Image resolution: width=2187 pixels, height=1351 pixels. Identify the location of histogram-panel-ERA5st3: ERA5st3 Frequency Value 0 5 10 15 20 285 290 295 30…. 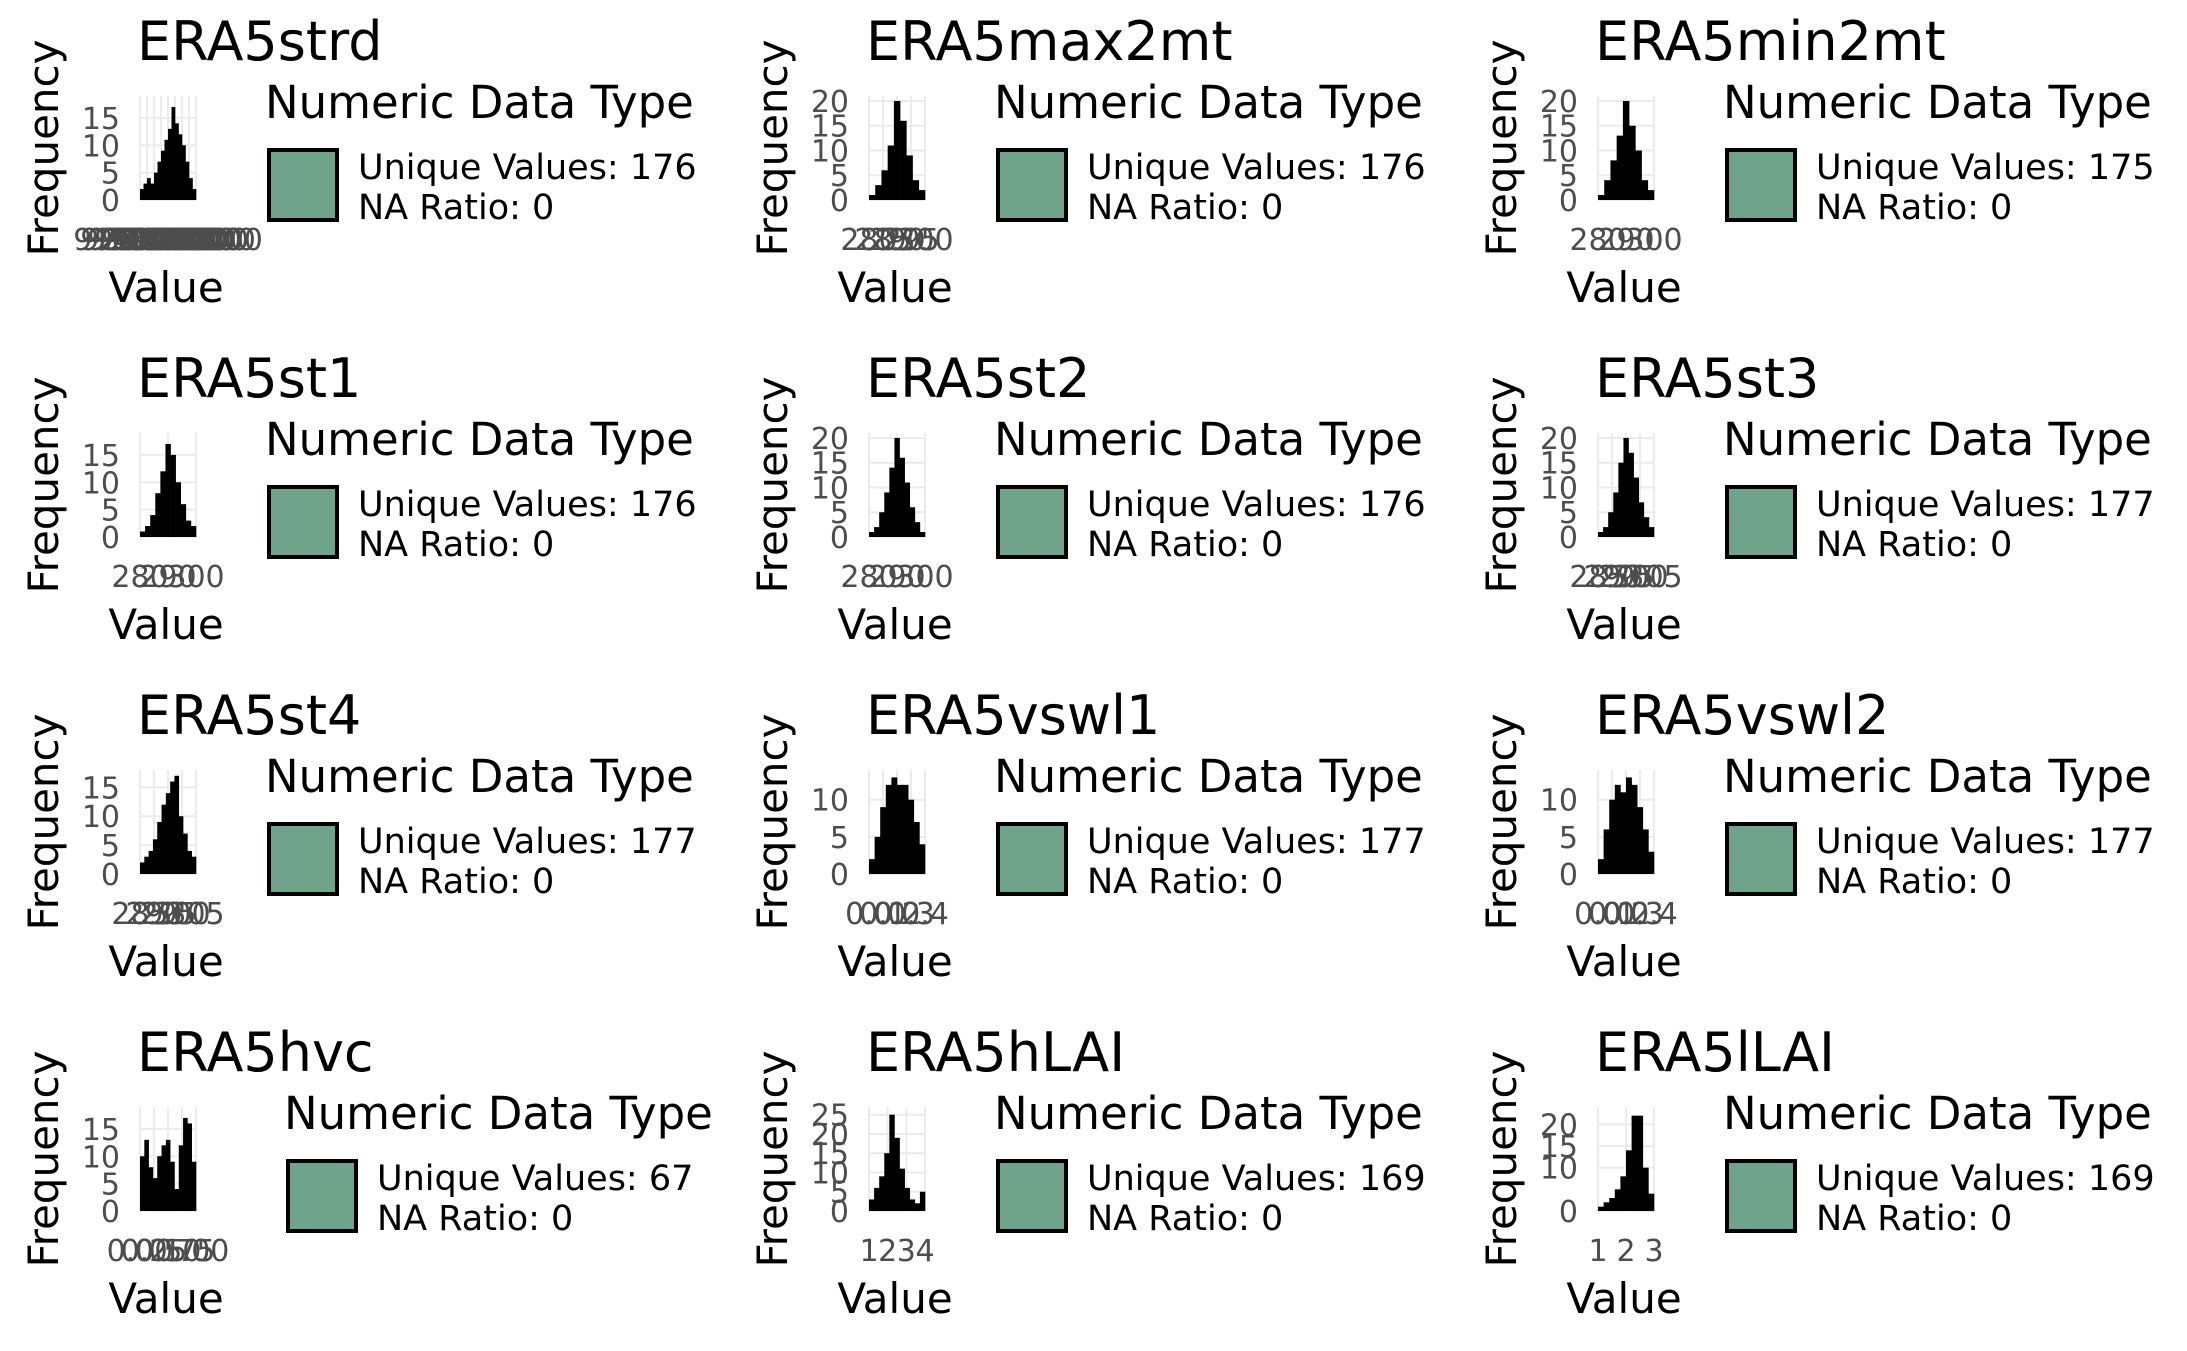
(1822, 505).